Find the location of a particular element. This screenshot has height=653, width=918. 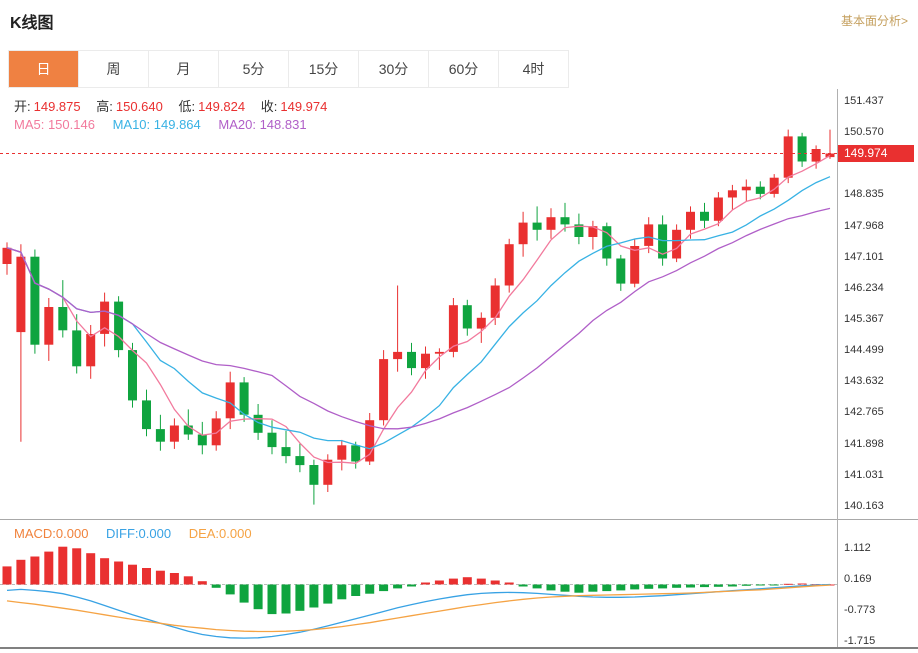

ma10-value: MA10: 149.864 is located at coordinates (156, 124).